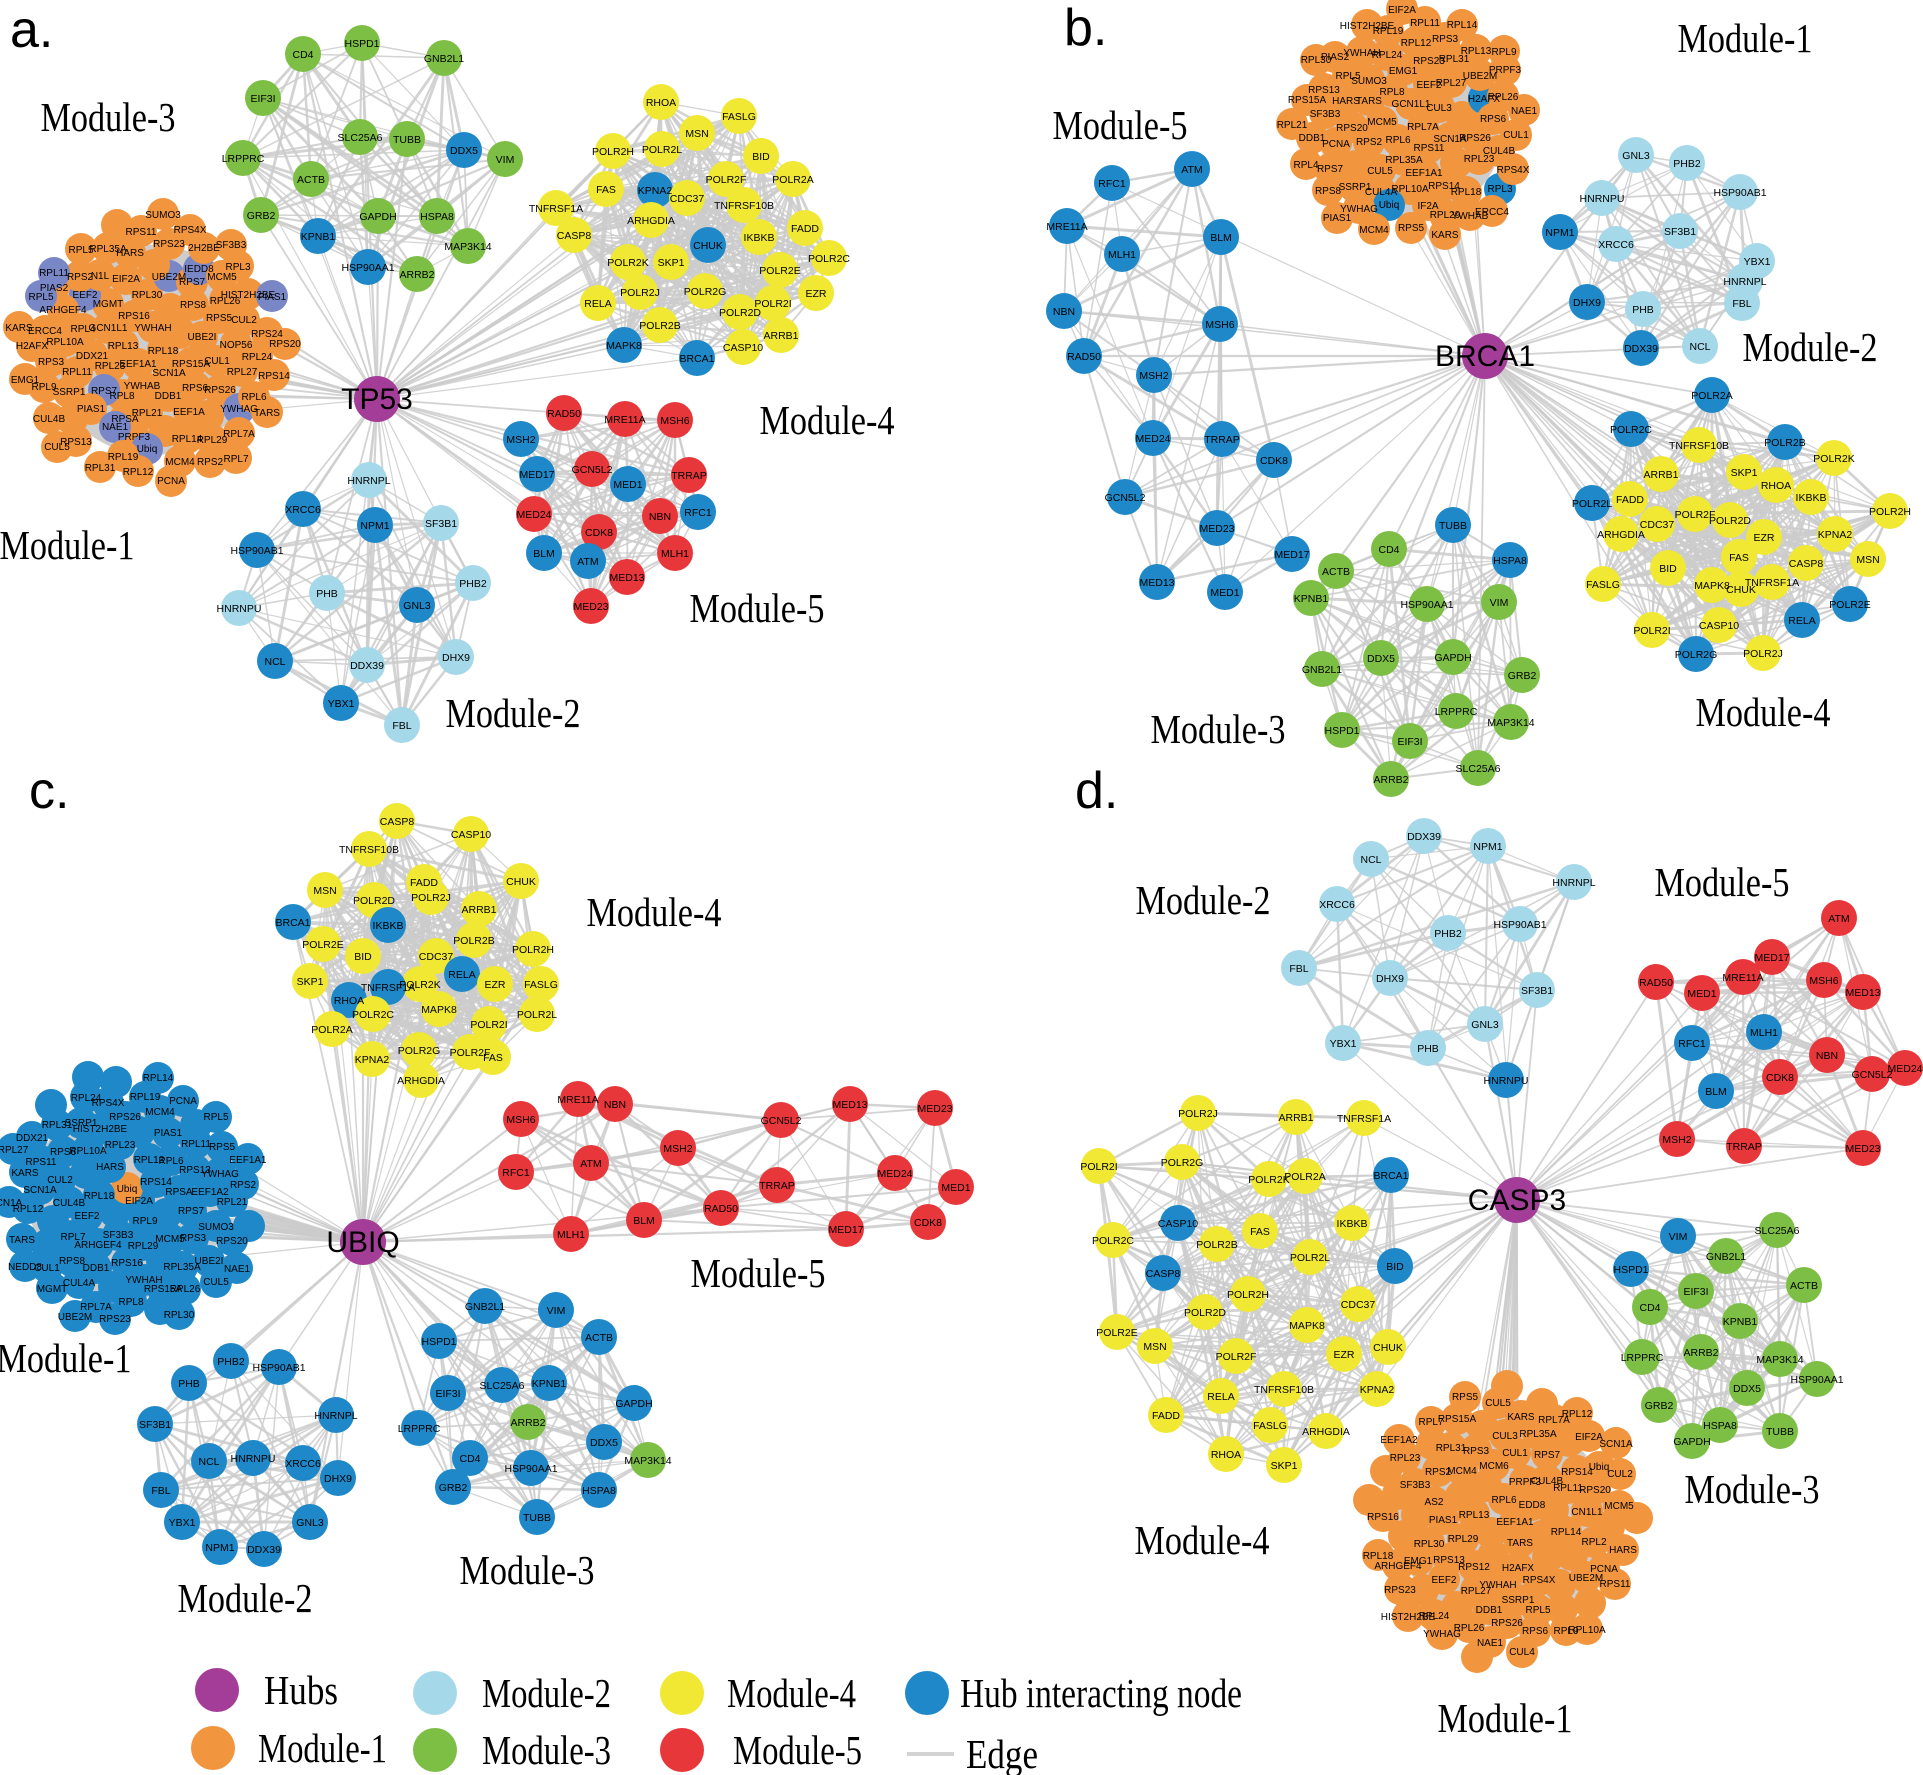  What do you see at coordinates (152, 328) in the screenshot?
I see `svg-text: YWHAH` at bounding box center [152, 328].